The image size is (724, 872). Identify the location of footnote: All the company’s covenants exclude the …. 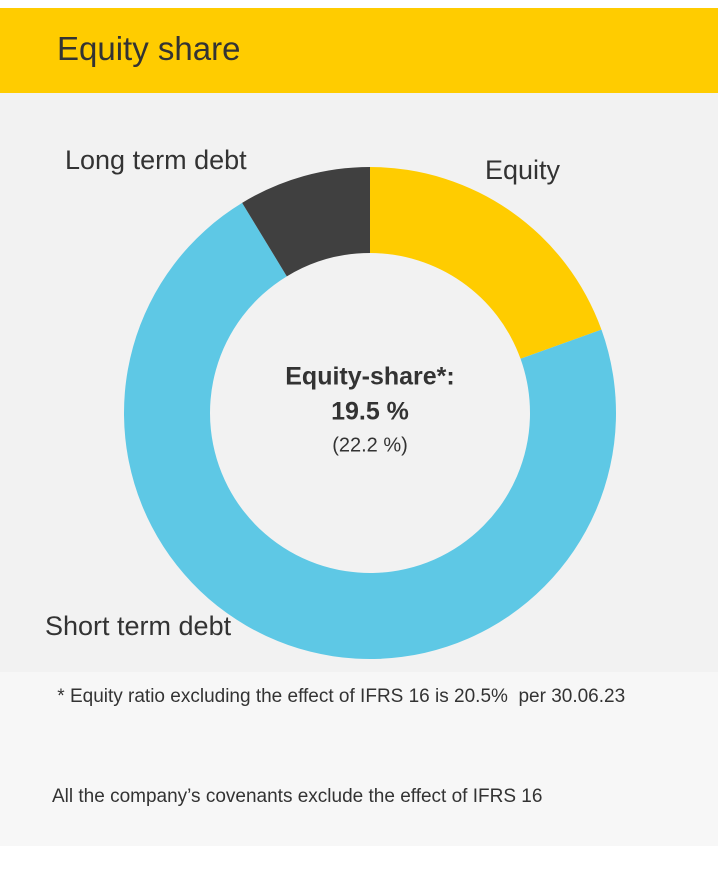
(297, 796).